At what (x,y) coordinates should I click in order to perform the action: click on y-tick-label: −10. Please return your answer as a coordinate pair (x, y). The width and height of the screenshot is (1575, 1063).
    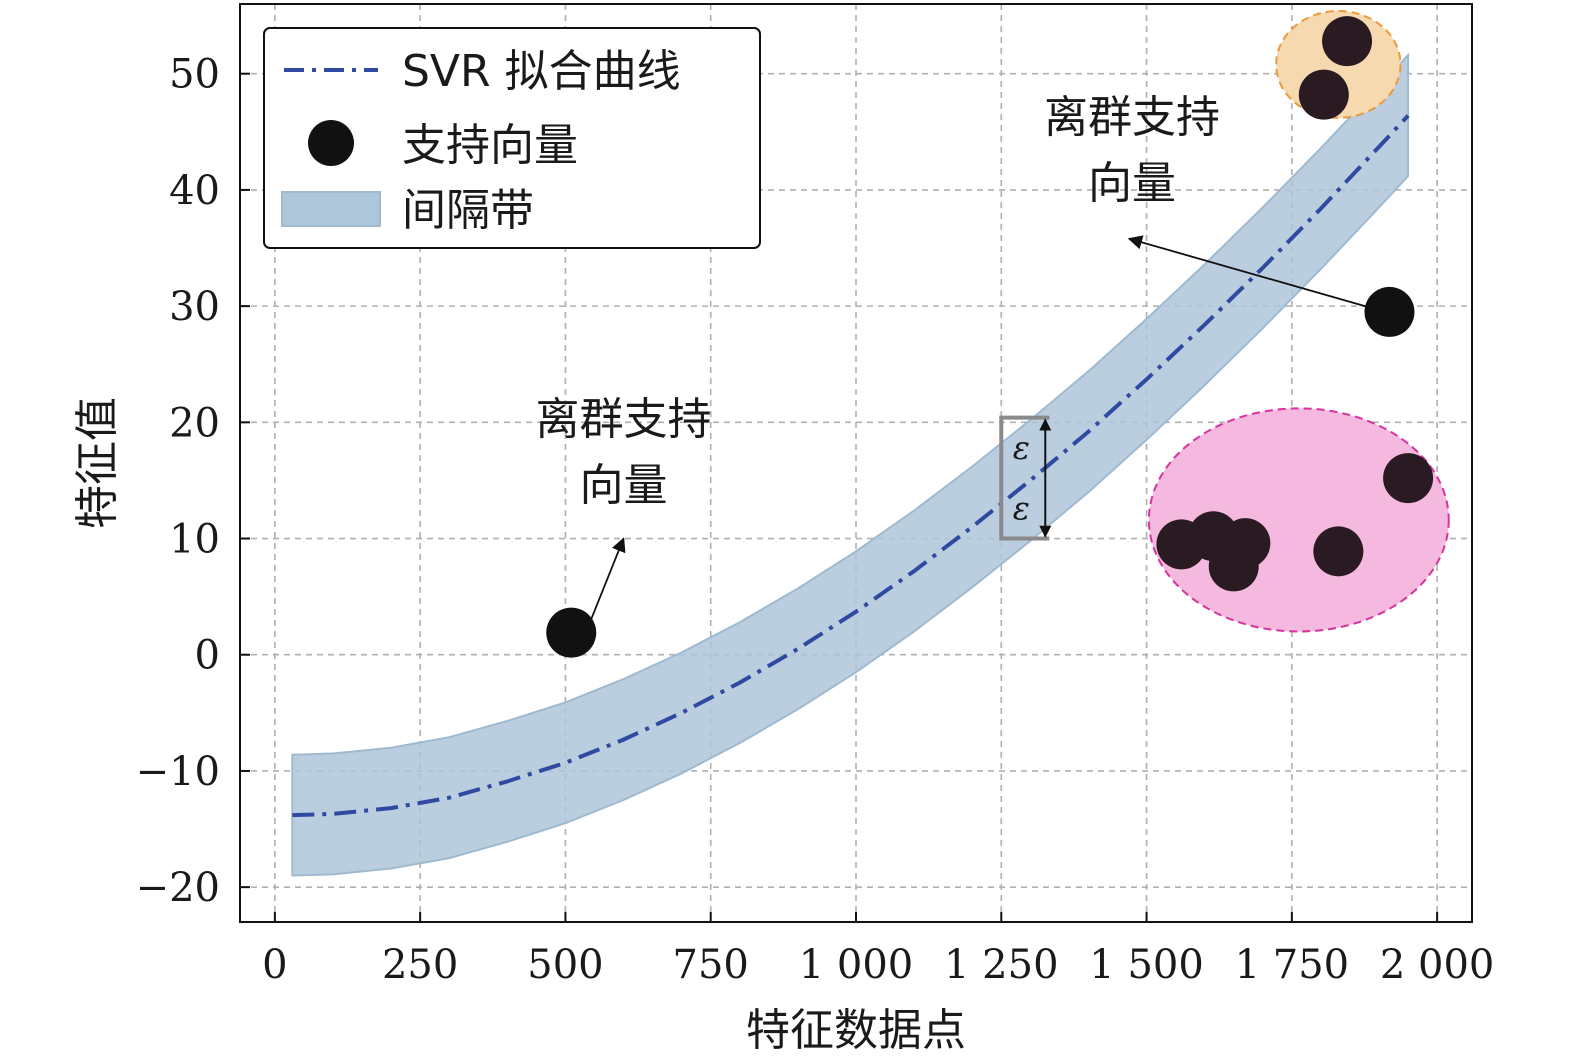
    Looking at the image, I should click on (178, 772).